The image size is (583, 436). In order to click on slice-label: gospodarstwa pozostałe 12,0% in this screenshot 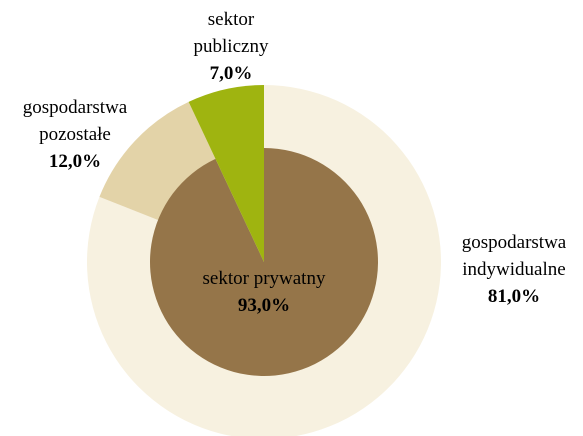, I will do `click(75, 134)`.